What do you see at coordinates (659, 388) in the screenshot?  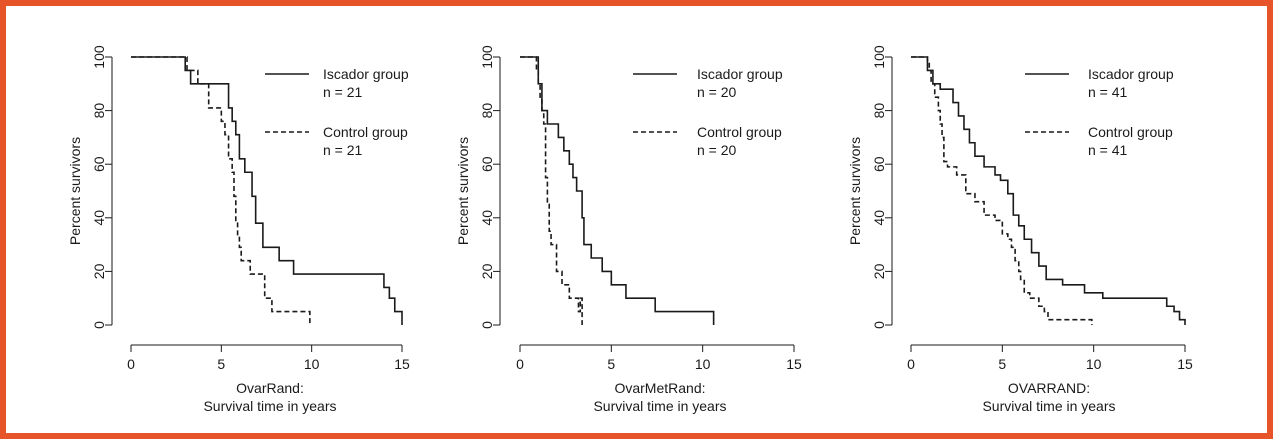 I see `x-axis-label-line1: OvarMetRand:` at bounding box center [659, 388].